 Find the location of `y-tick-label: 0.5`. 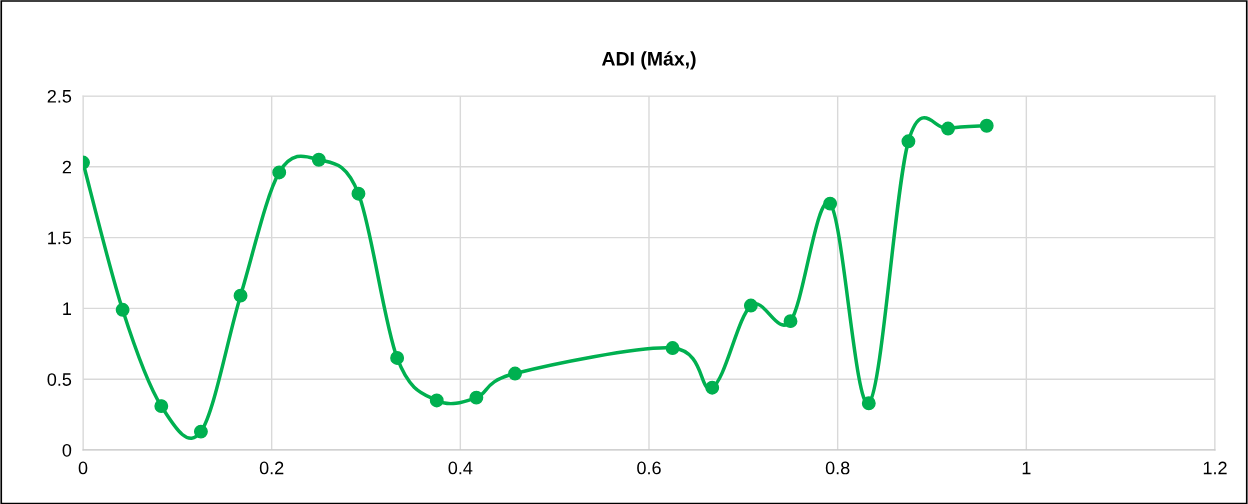

y-tick-label: 0.5 is located at coordinates (59, 379).